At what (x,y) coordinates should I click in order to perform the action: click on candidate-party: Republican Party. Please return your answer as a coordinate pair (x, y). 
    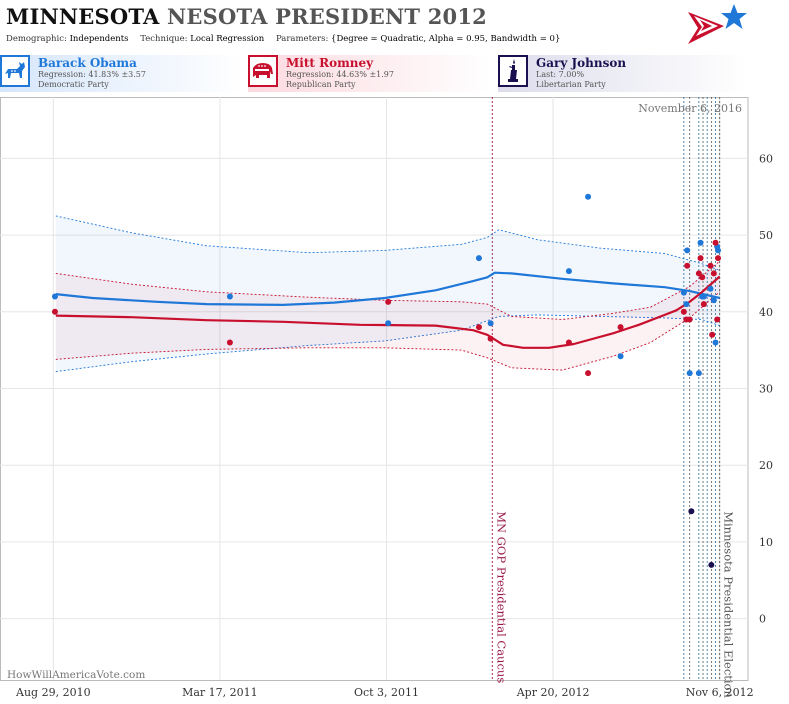
    Looking at the image, I should click on (321, 84).